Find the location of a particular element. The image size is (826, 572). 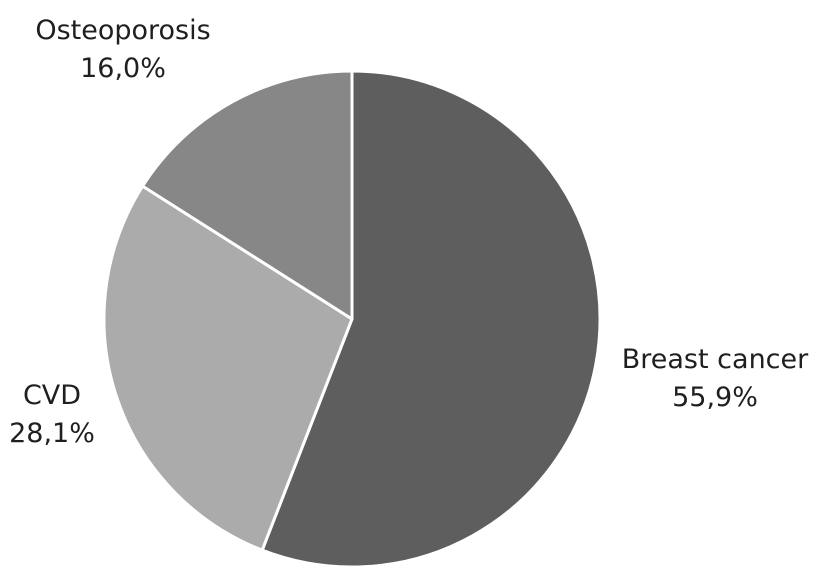

slice-value-label-osteoporosis: 16,0% is located at coordinates (123, 68).